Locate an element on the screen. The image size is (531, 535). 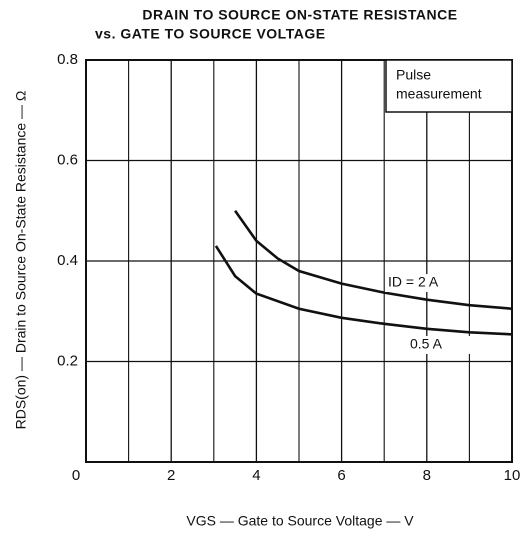
y-tick-label: 0.2 is located at coordinates (67, 360).